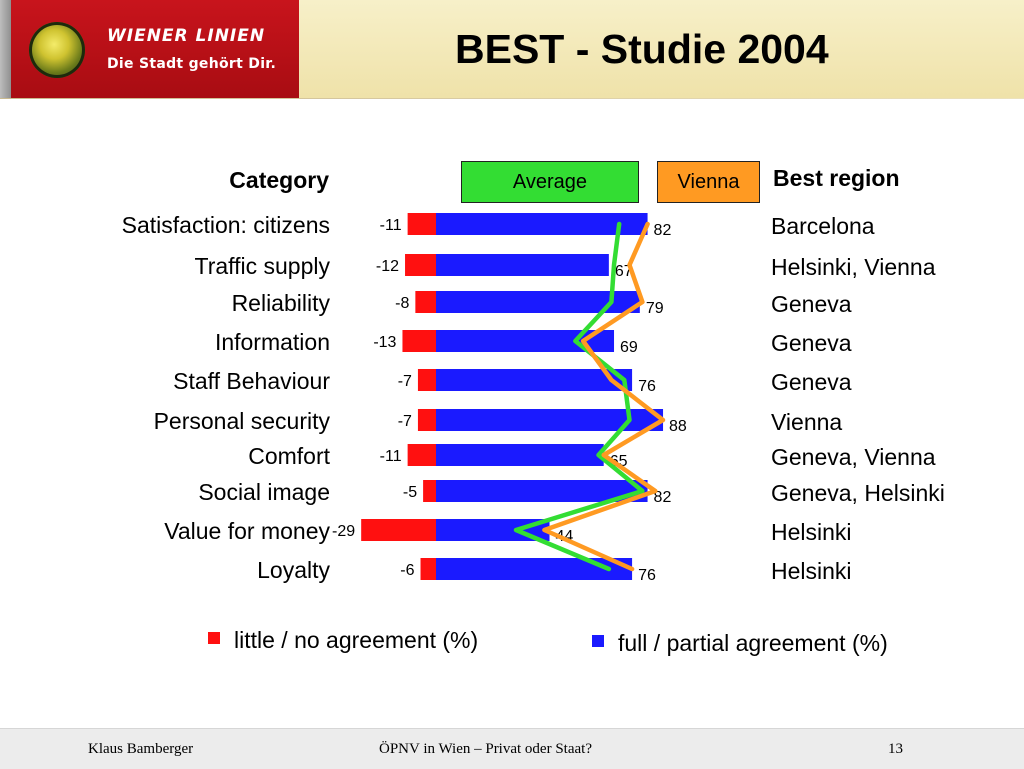 The width and height of the screenshot is (1024, 769). What do you see at coordinates (407, 570) in the screenshot?
I see `negative-value-label: -6` at bounding box center [407, 570].